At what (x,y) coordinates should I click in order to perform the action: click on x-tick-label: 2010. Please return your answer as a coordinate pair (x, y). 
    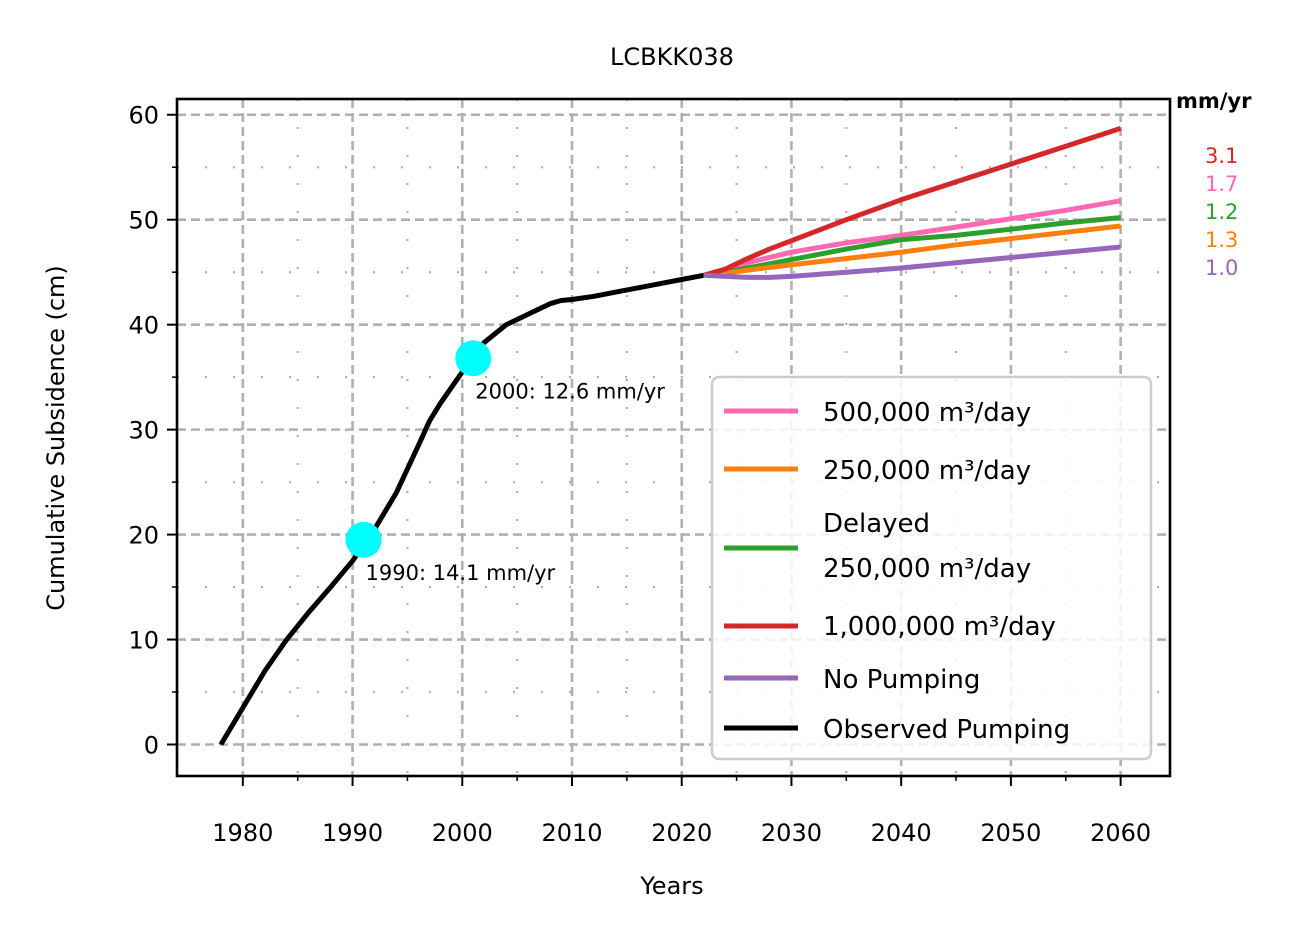
    Looking at the image, I should click on (571, 833).